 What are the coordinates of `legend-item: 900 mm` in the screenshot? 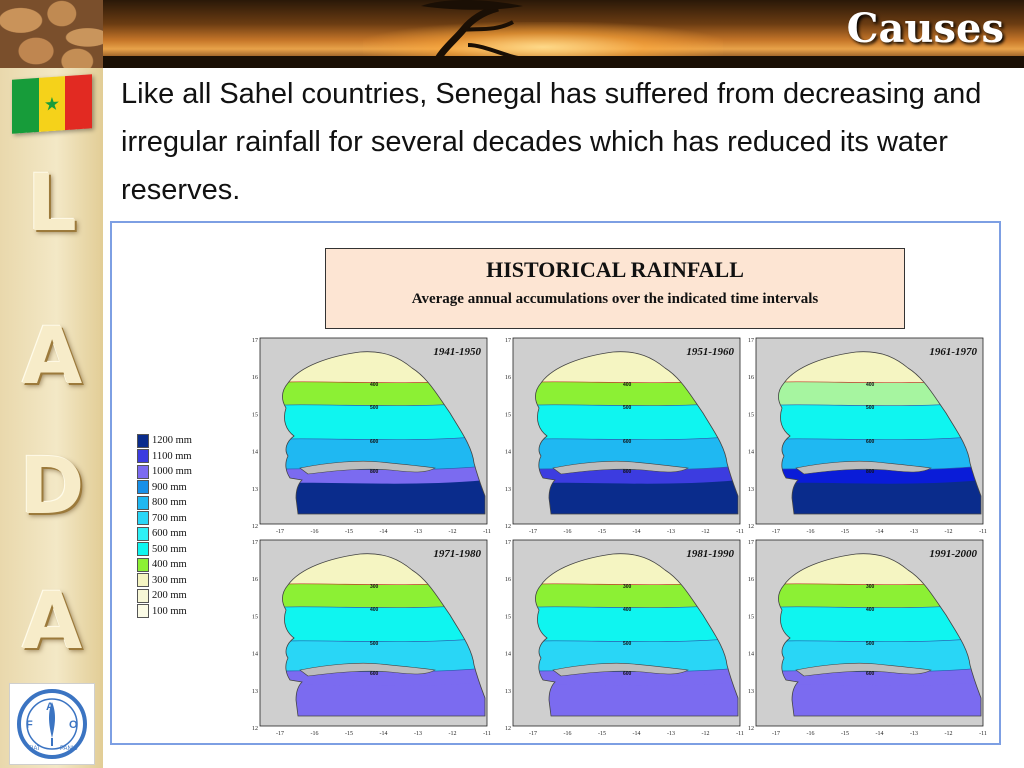 It's located at (182, 488).